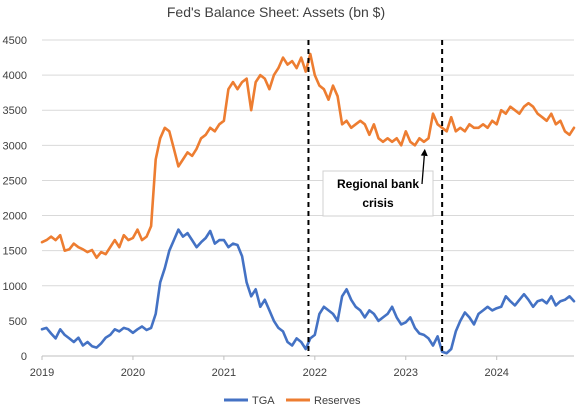 This screenshot has height=411, width=577. What do you see at coordinates (15, 76) in the screenshot?
I see `y-tick-label: 4000` at bounding box center [15, 76].